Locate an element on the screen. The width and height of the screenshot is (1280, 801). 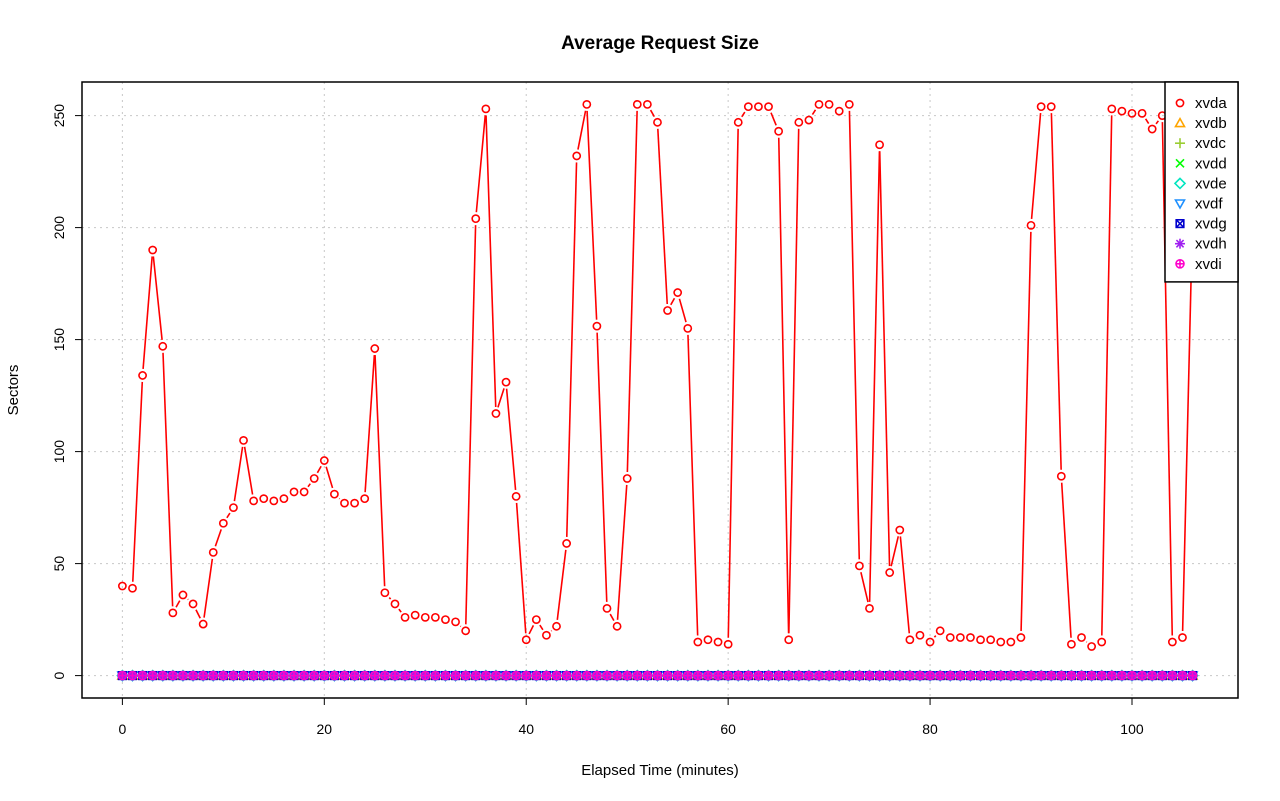
legend-item-xvda: xvda is located at coordinates (1201, 103).